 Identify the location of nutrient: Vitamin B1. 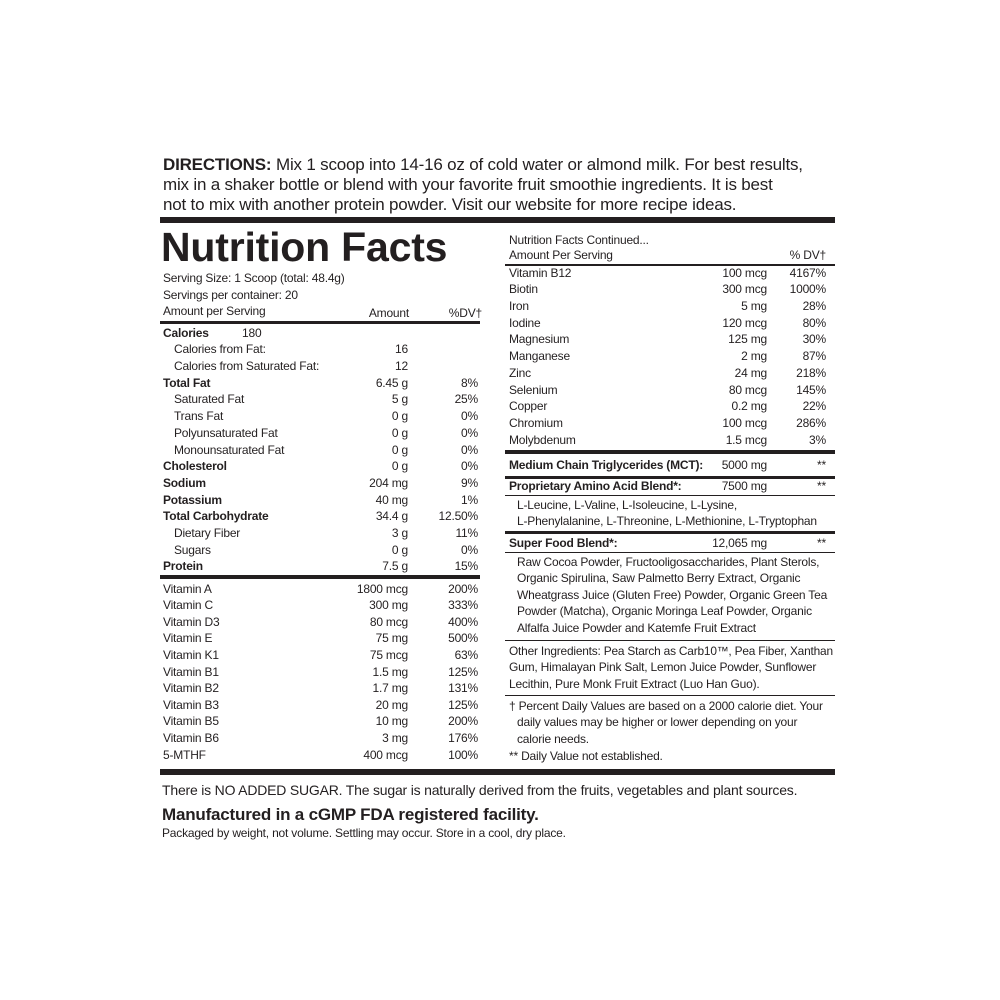
(191, 671).